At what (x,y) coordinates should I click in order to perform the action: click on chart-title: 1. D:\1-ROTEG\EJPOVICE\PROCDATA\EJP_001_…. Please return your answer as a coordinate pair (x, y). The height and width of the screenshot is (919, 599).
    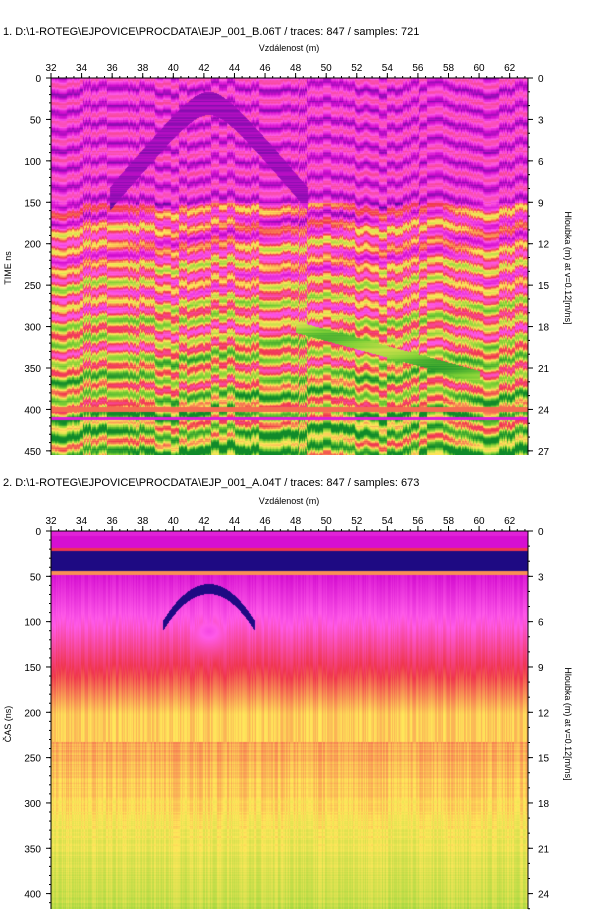
    Looking at the image, I should click on (211, 32).